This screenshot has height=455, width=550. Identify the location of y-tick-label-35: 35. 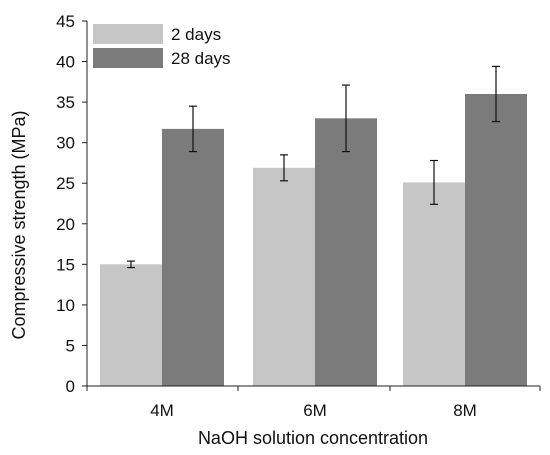
(65, 102).